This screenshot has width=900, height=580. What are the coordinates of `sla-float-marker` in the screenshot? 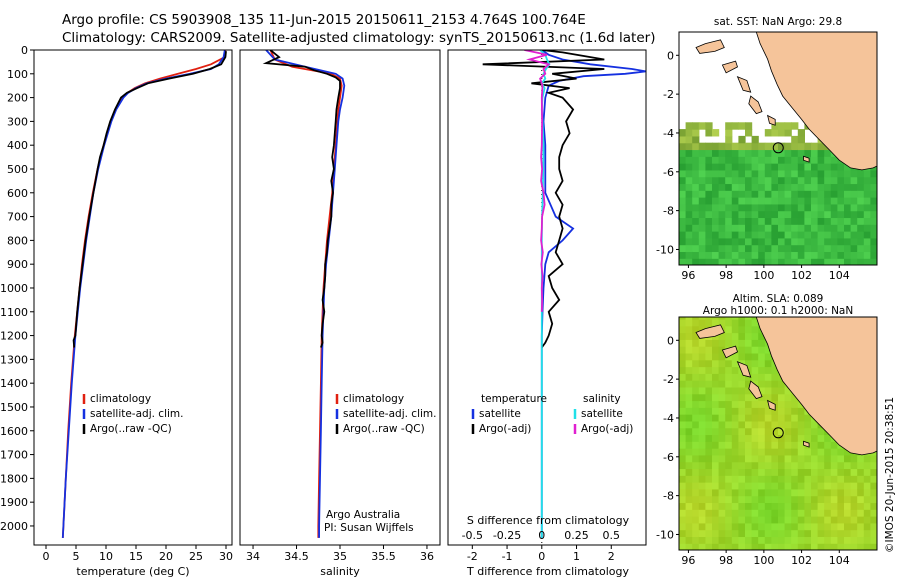 It's located at (778, 433).